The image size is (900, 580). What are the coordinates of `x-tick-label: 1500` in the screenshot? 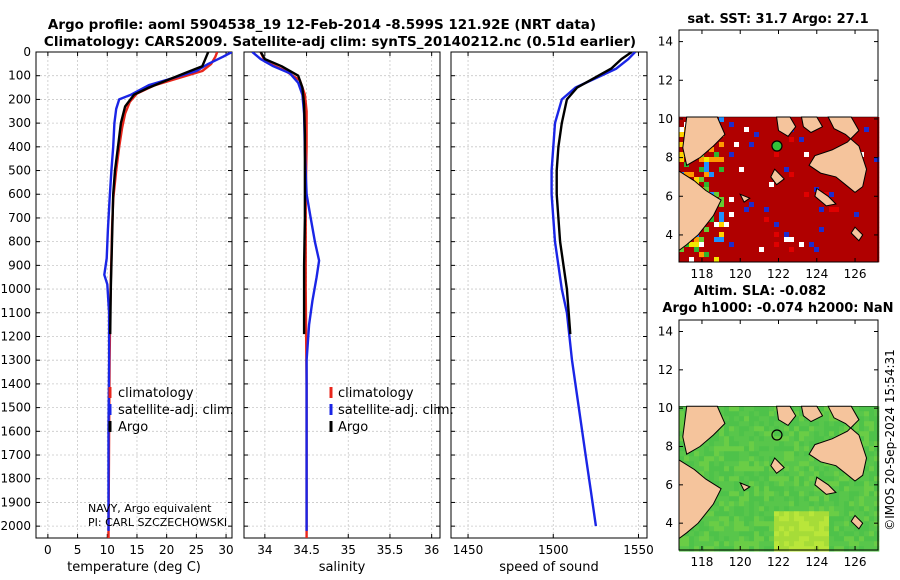 It's located at (553, 550).